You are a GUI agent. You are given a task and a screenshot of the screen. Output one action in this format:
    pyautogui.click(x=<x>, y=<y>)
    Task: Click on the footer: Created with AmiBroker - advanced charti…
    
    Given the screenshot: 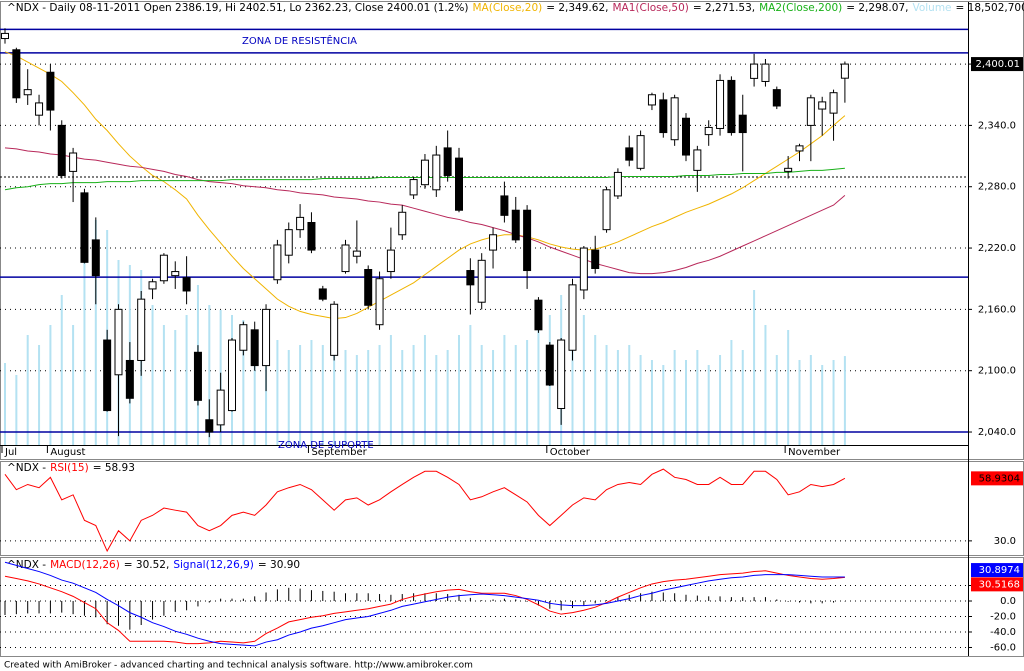 What is the action you would take?
    pyautogui.click(x=238, y=666)
    